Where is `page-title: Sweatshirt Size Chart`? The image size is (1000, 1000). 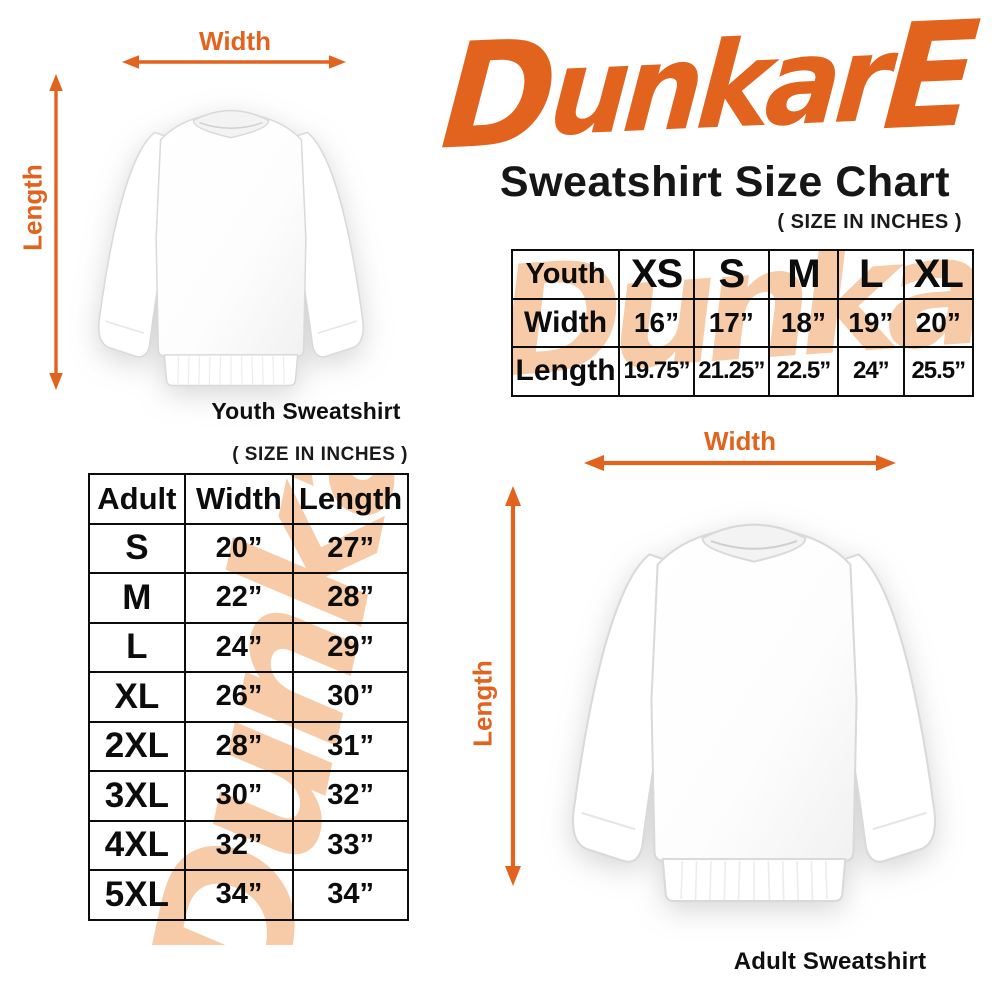 page-title: Sweatshirt Size Chart is located at coordinates (725, 182).